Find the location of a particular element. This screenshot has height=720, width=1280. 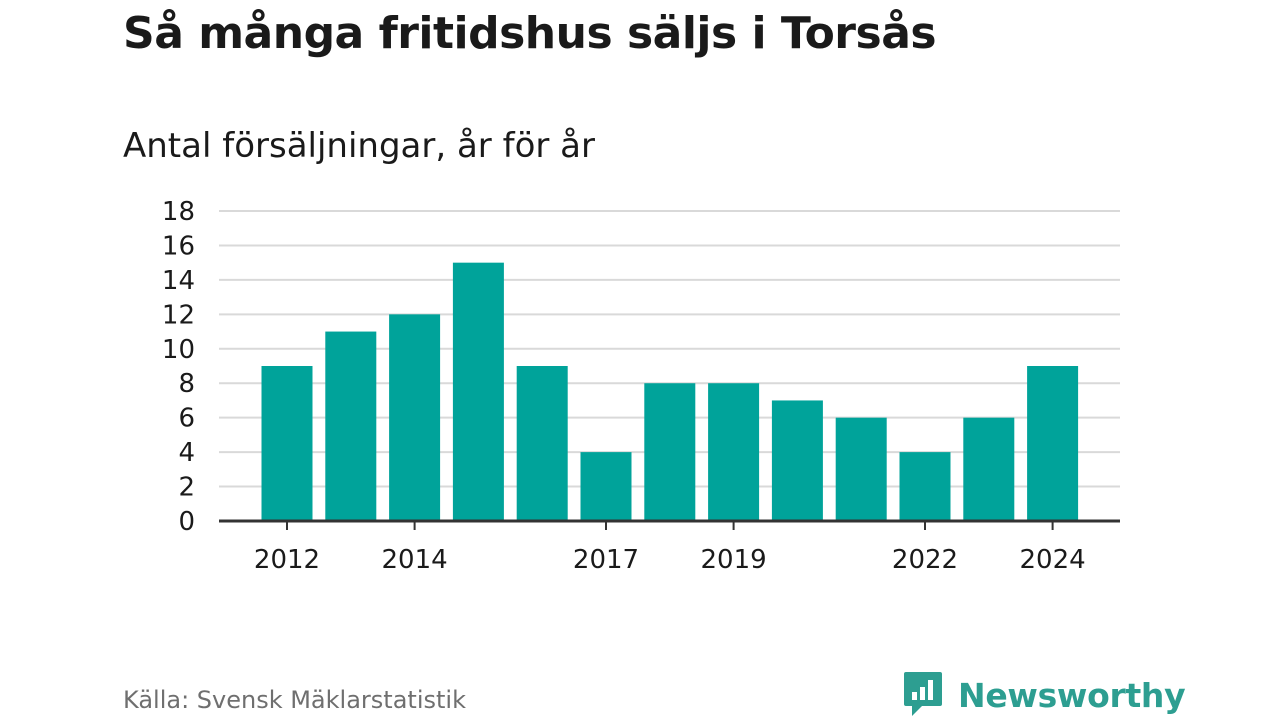

x-tick-label: 2017 is located at coordinates (606, 560).